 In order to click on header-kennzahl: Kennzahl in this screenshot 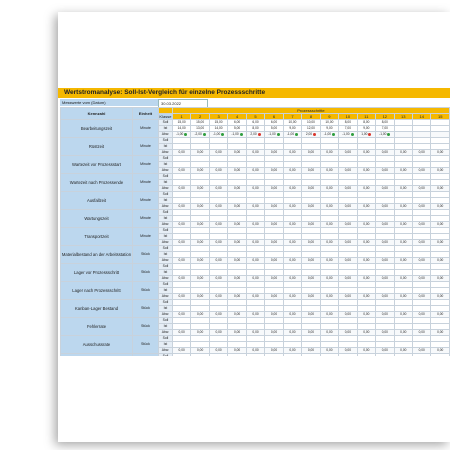, I will do `click(96, 113)`.